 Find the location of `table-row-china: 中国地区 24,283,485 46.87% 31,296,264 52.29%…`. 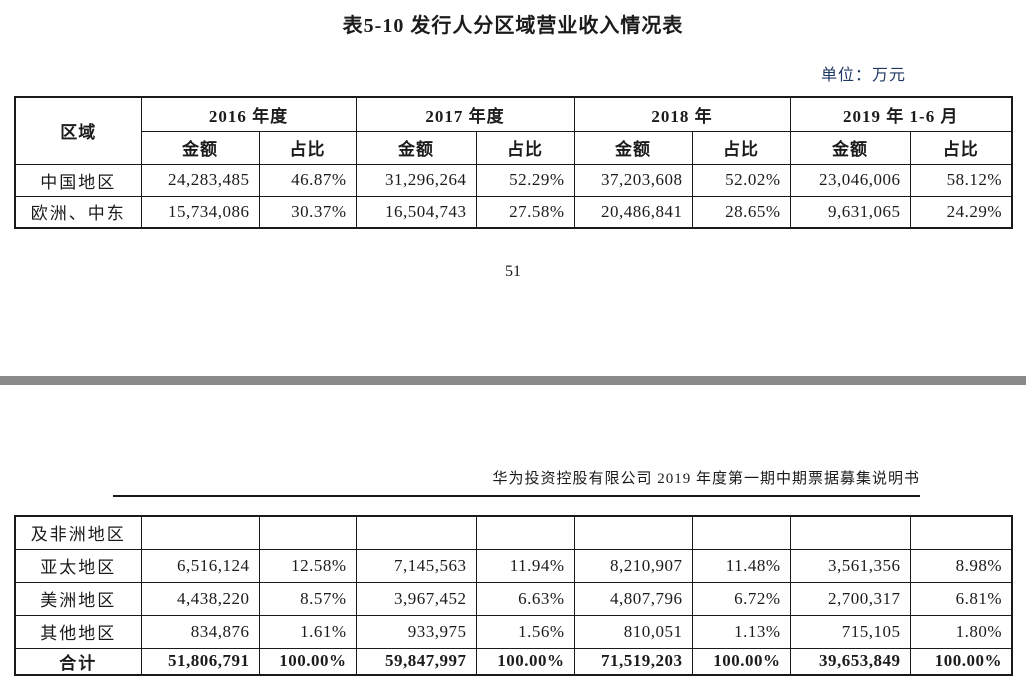

table-row-china: 中国地区 24,283,485 46.87% 31,296,264 52.29%… is located at coordinates (513, 180).